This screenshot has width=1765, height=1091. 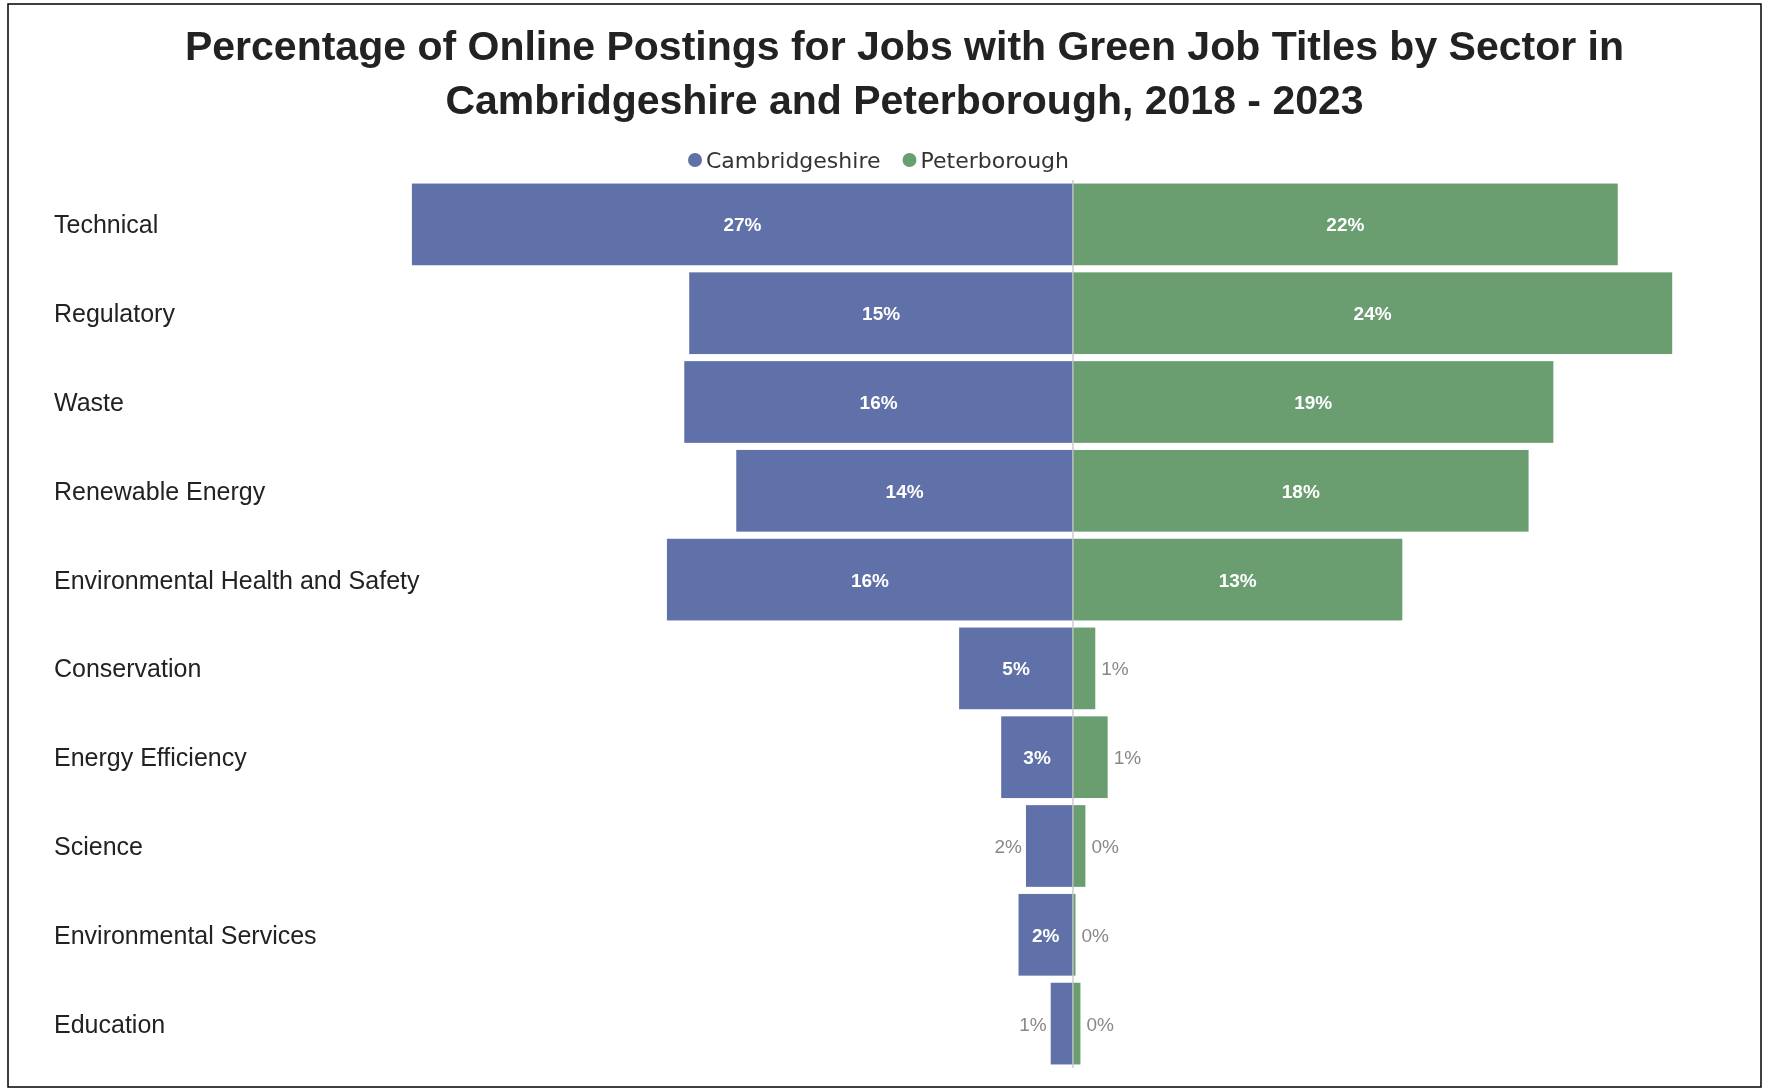 I want to click on data-label: 22%, so click(x=1345, y=225).